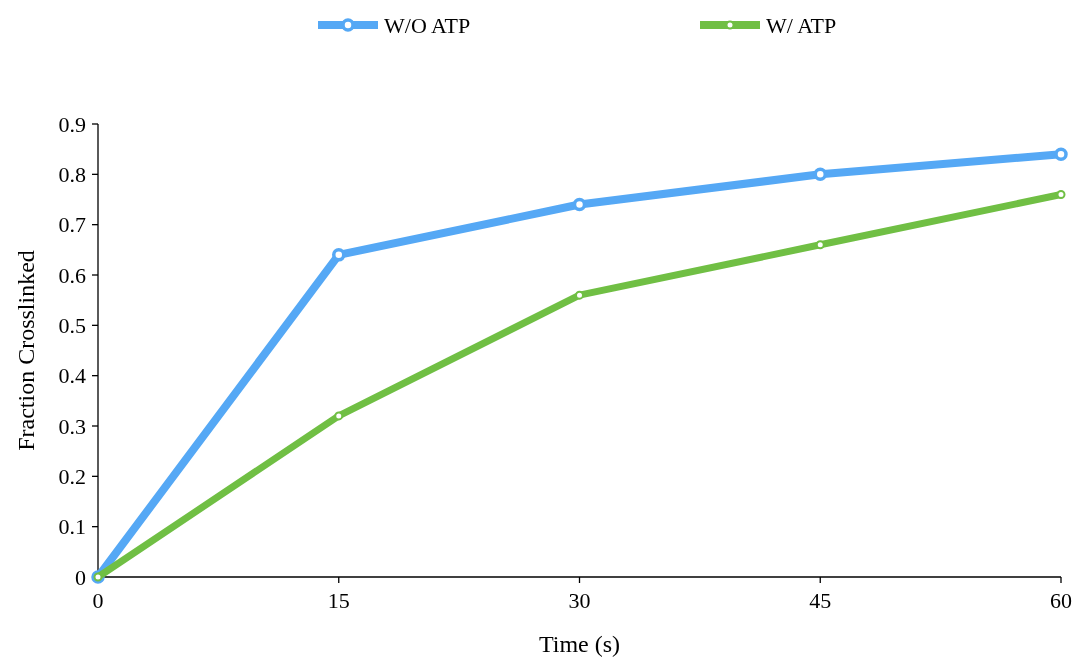 This screenshot has height=662, width=1079. I want to click on y-axis-title: Fraction Crosslinked, so click(26, 350).